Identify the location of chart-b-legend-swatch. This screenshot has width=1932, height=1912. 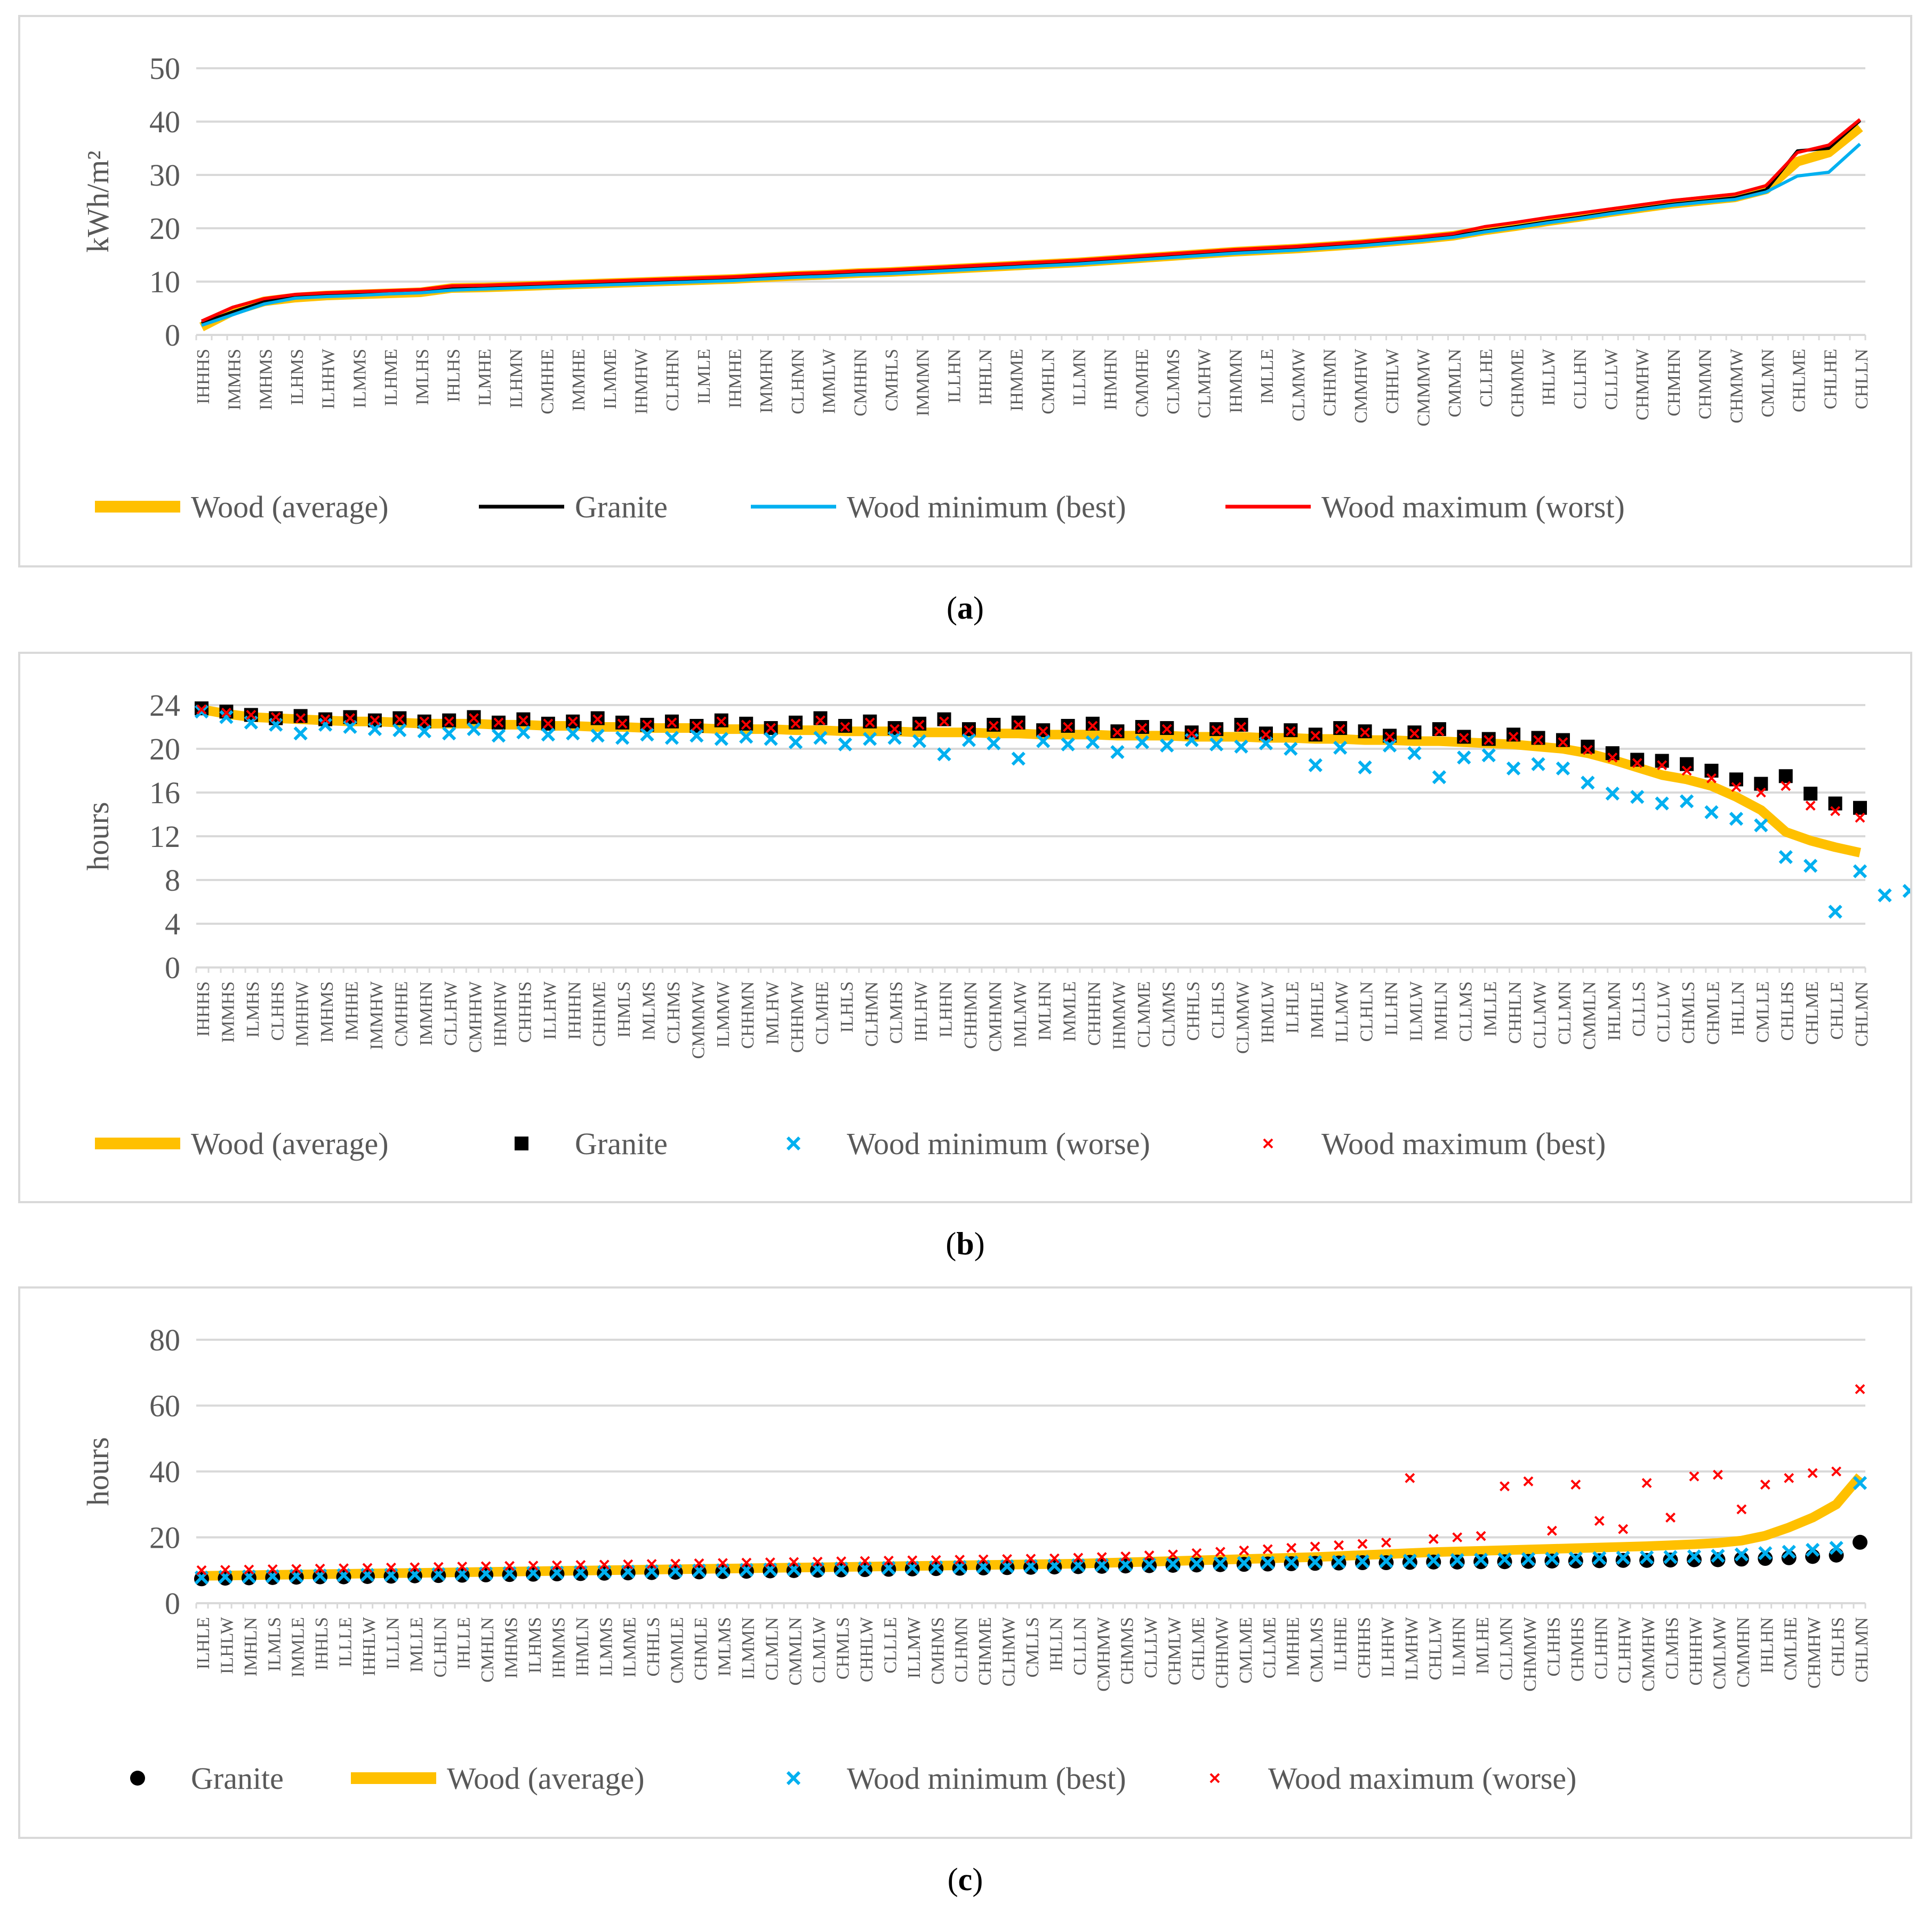
(1268, 1143).